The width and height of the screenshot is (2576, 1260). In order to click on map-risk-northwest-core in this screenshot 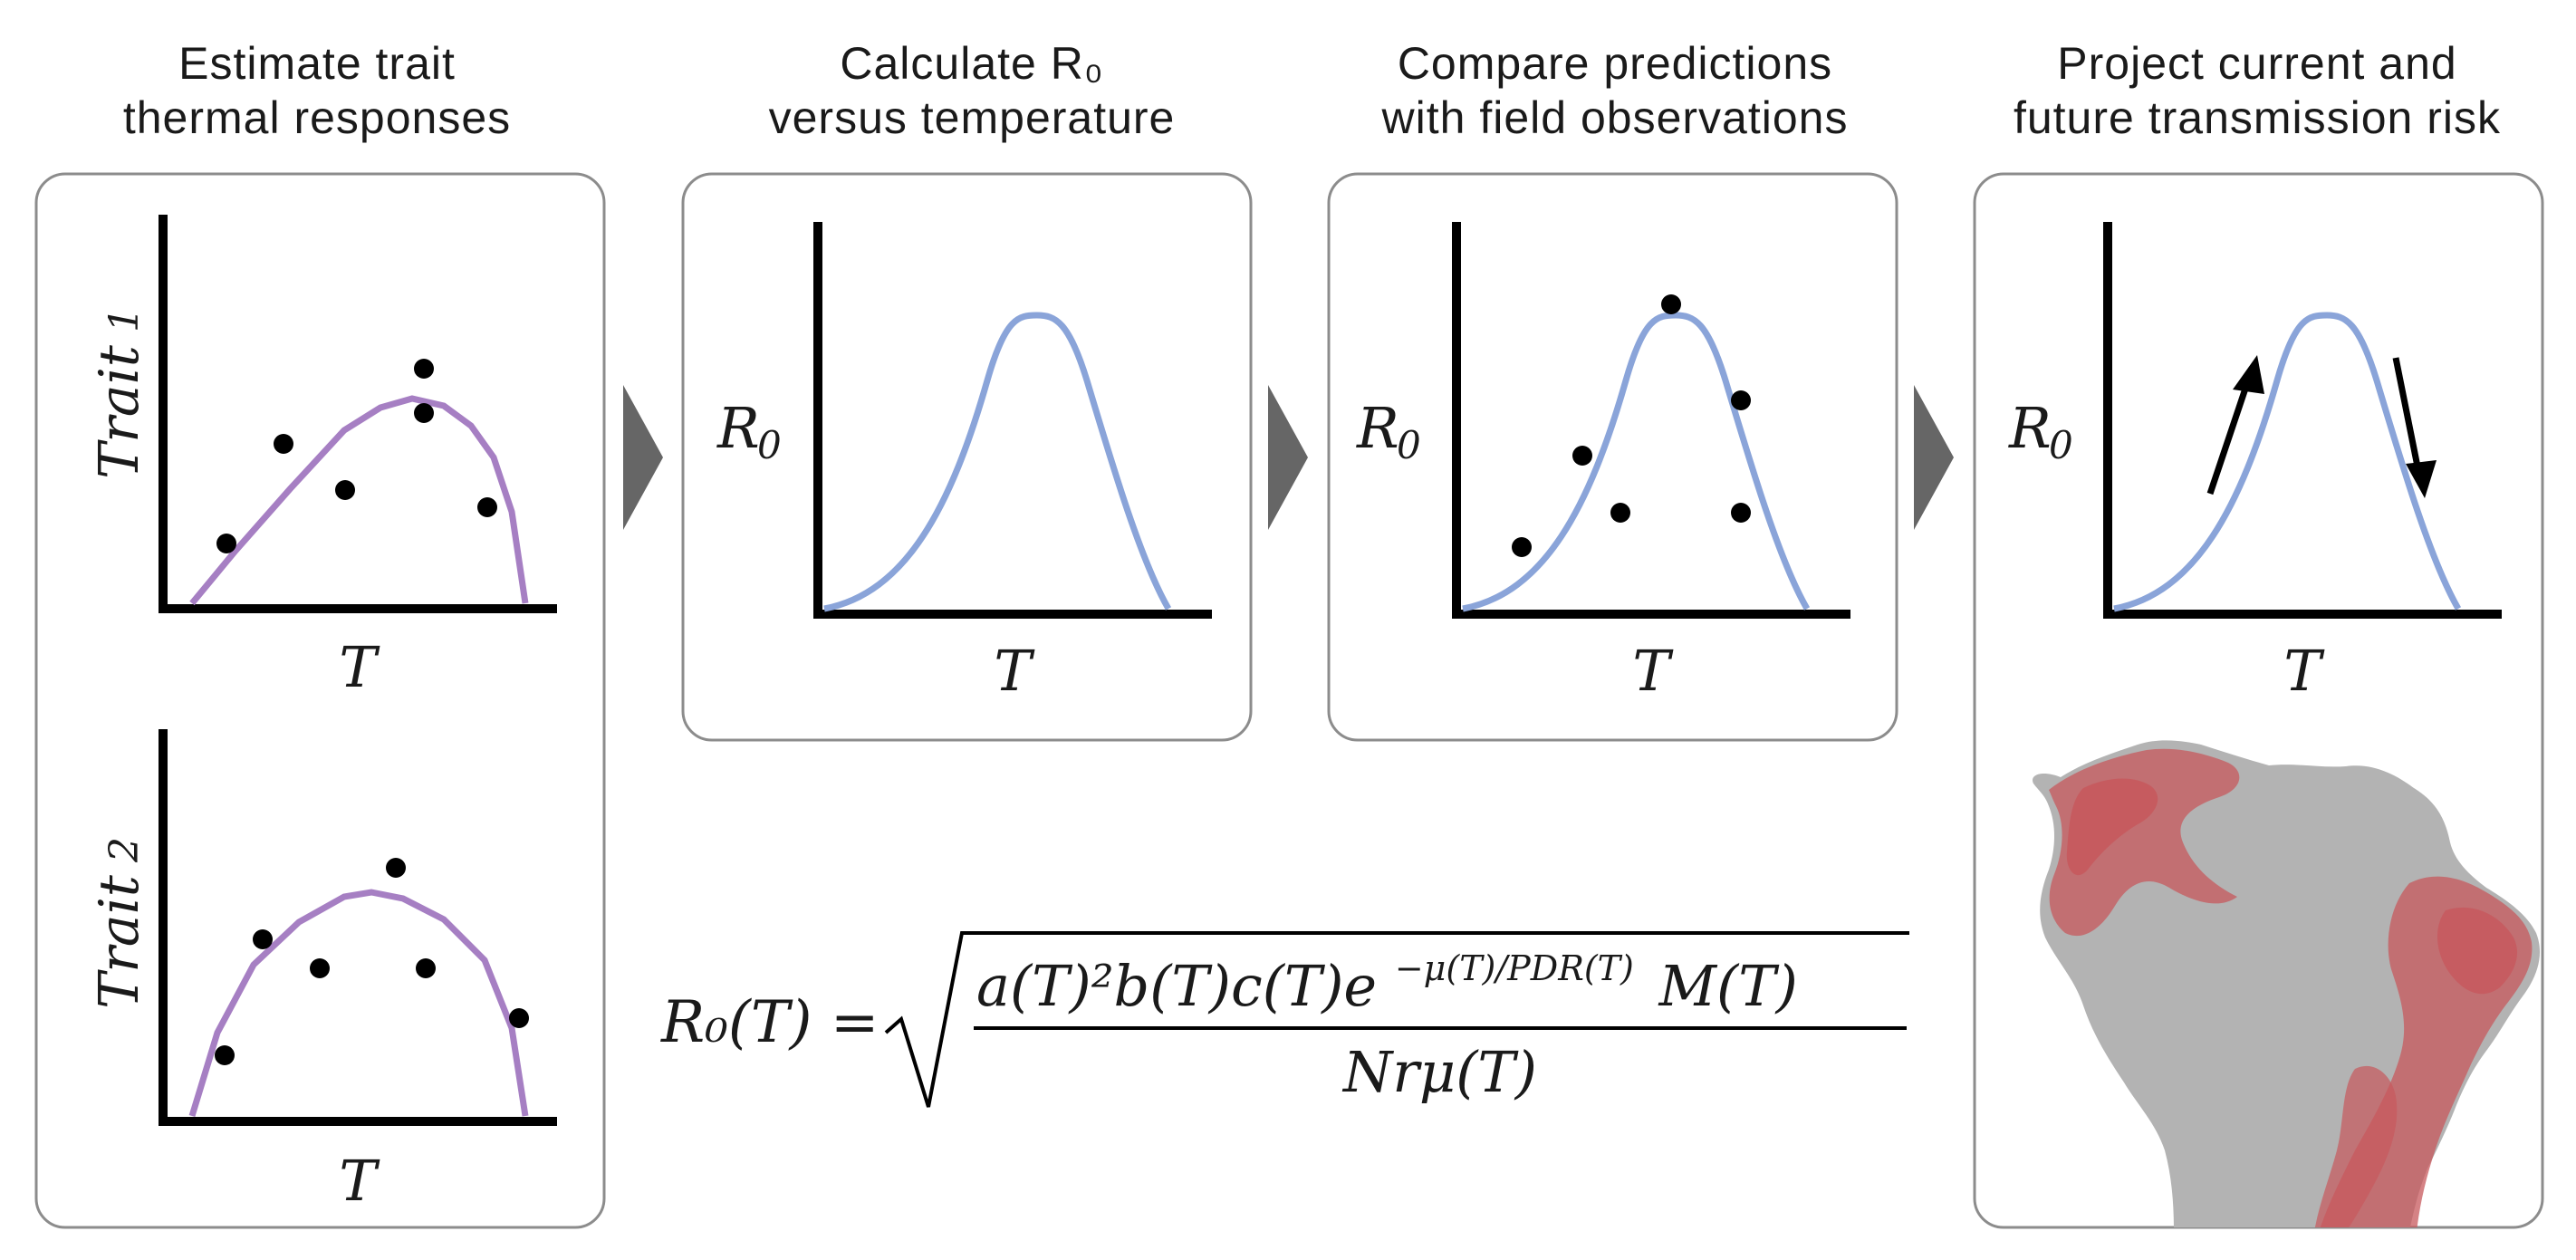, I will do `click(2112, 827)`.